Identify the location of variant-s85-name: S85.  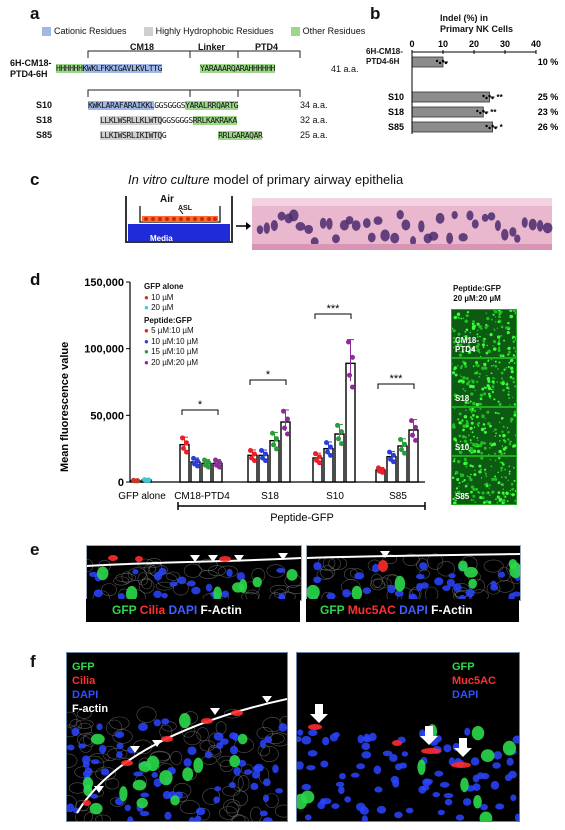
(44, 135).